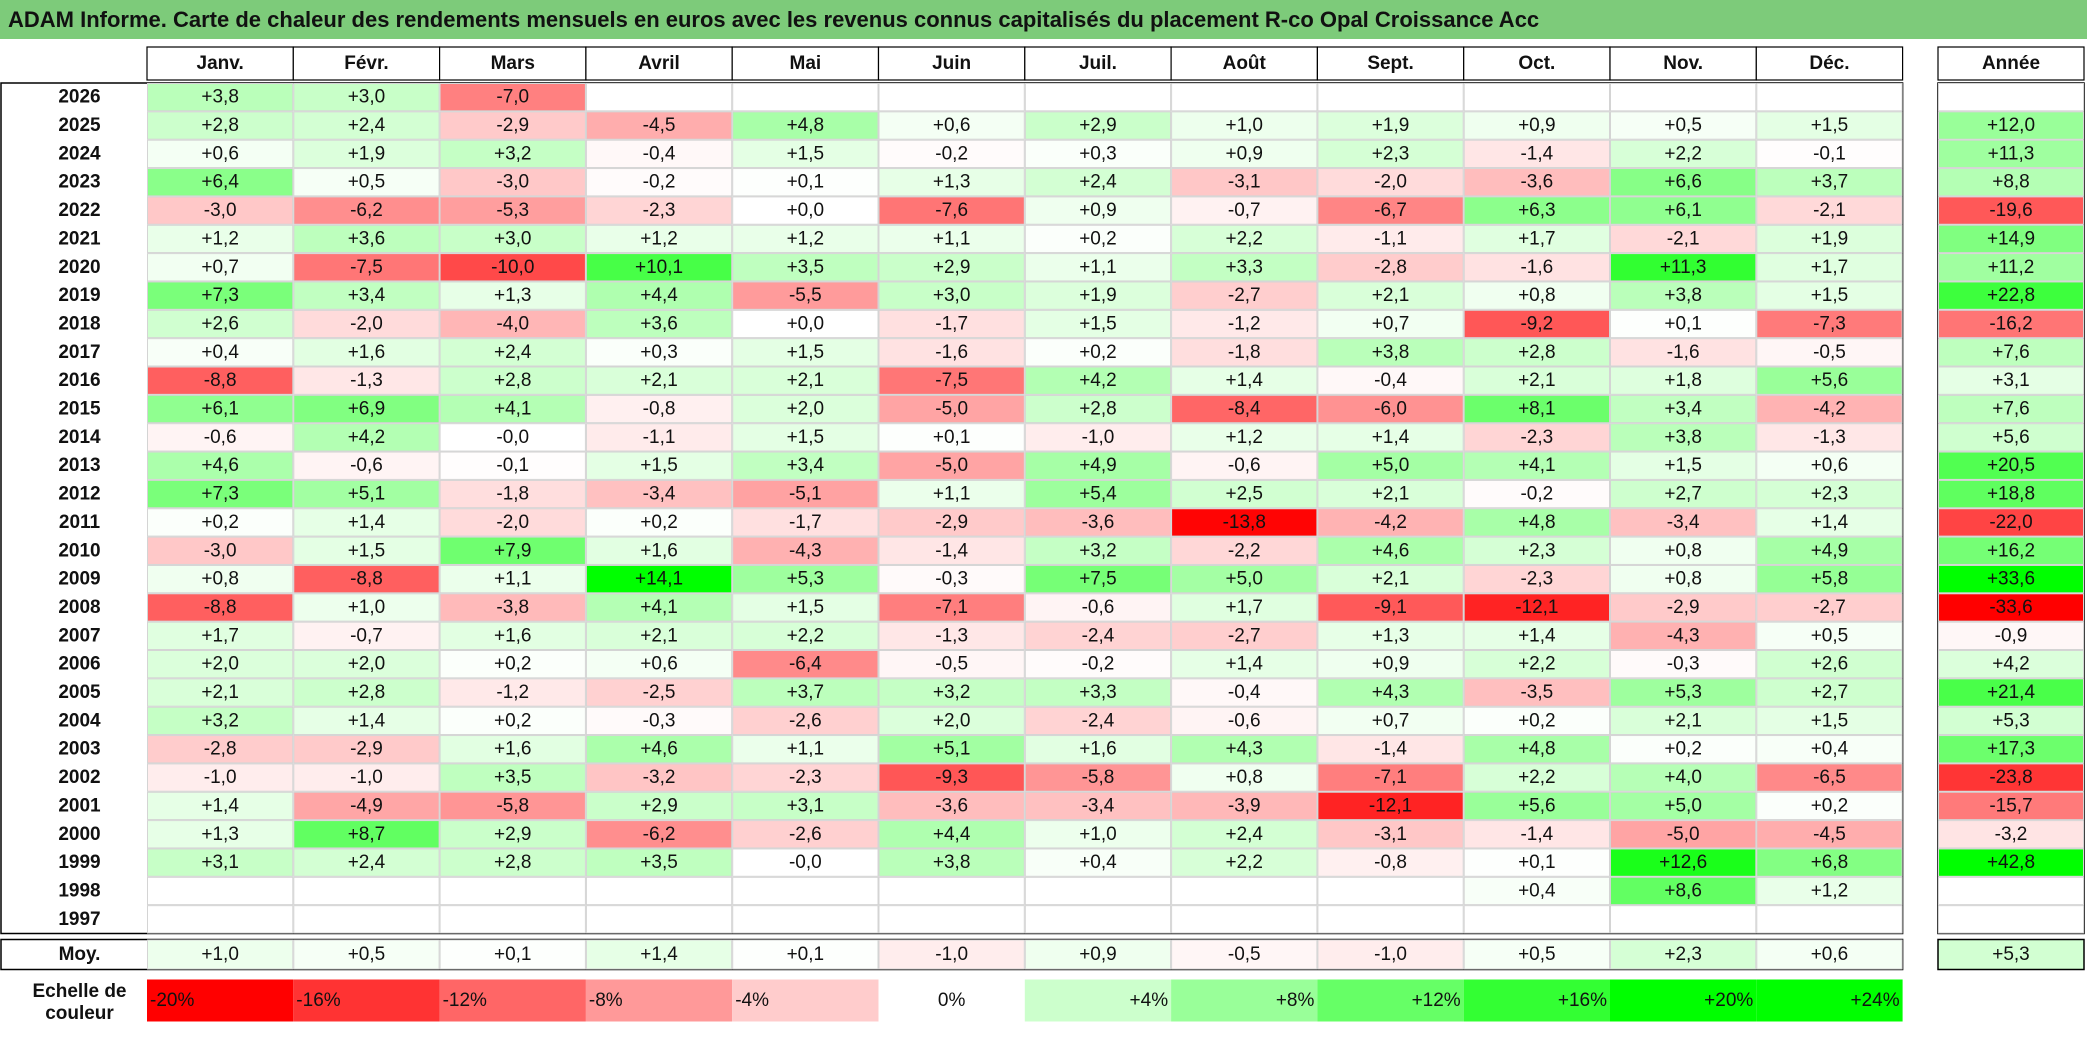 The width and height of the screenshot is (2087, 1037). What do you see at coordinates (318, 1000) in the screenshot?
I see `scale-swatch-label: -16%` at bounding box center [318, 1000].